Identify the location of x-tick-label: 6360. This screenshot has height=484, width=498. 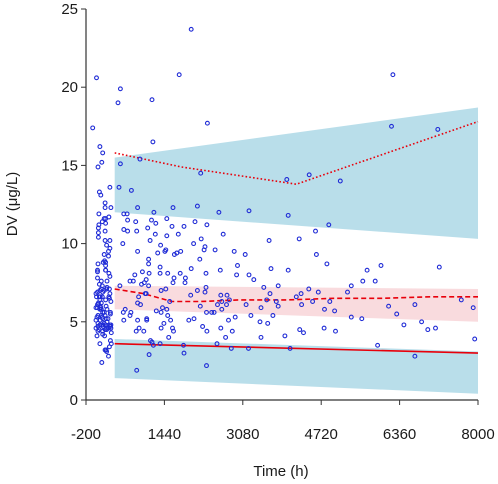
(399, 434).